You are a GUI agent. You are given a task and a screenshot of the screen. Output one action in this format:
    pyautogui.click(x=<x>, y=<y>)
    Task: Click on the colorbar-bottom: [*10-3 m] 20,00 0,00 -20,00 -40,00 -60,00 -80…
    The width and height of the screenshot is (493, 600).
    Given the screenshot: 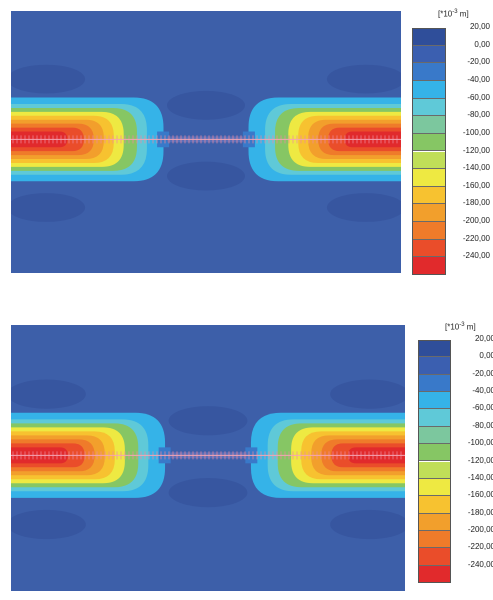 What is the action you would take?
    pyautogui.click(x=455, y=452)
    